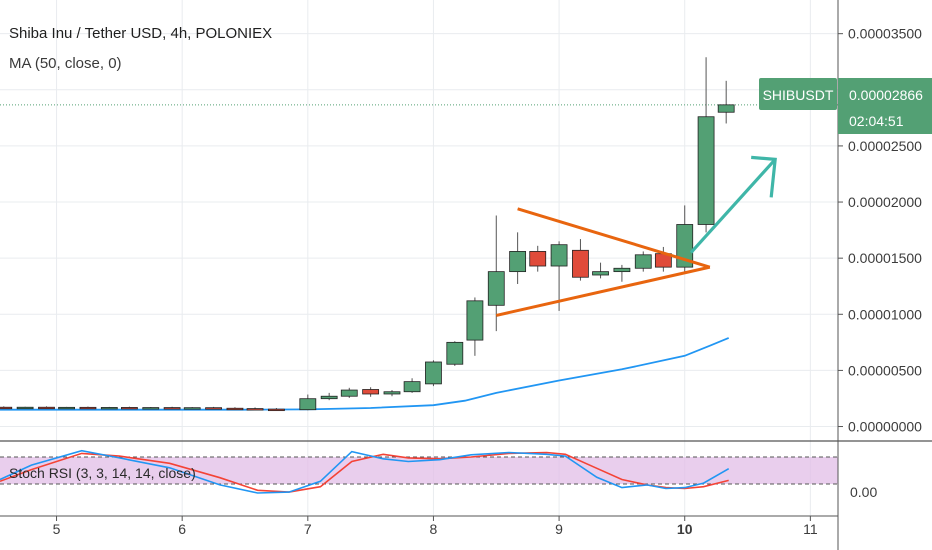 The width and height of the screenshot is (932, 550). What do you see at coordinates (885, 258) in the screenshot?
I see `y-tick-label-4: 0.00001500` at bounding box center [885, 258].